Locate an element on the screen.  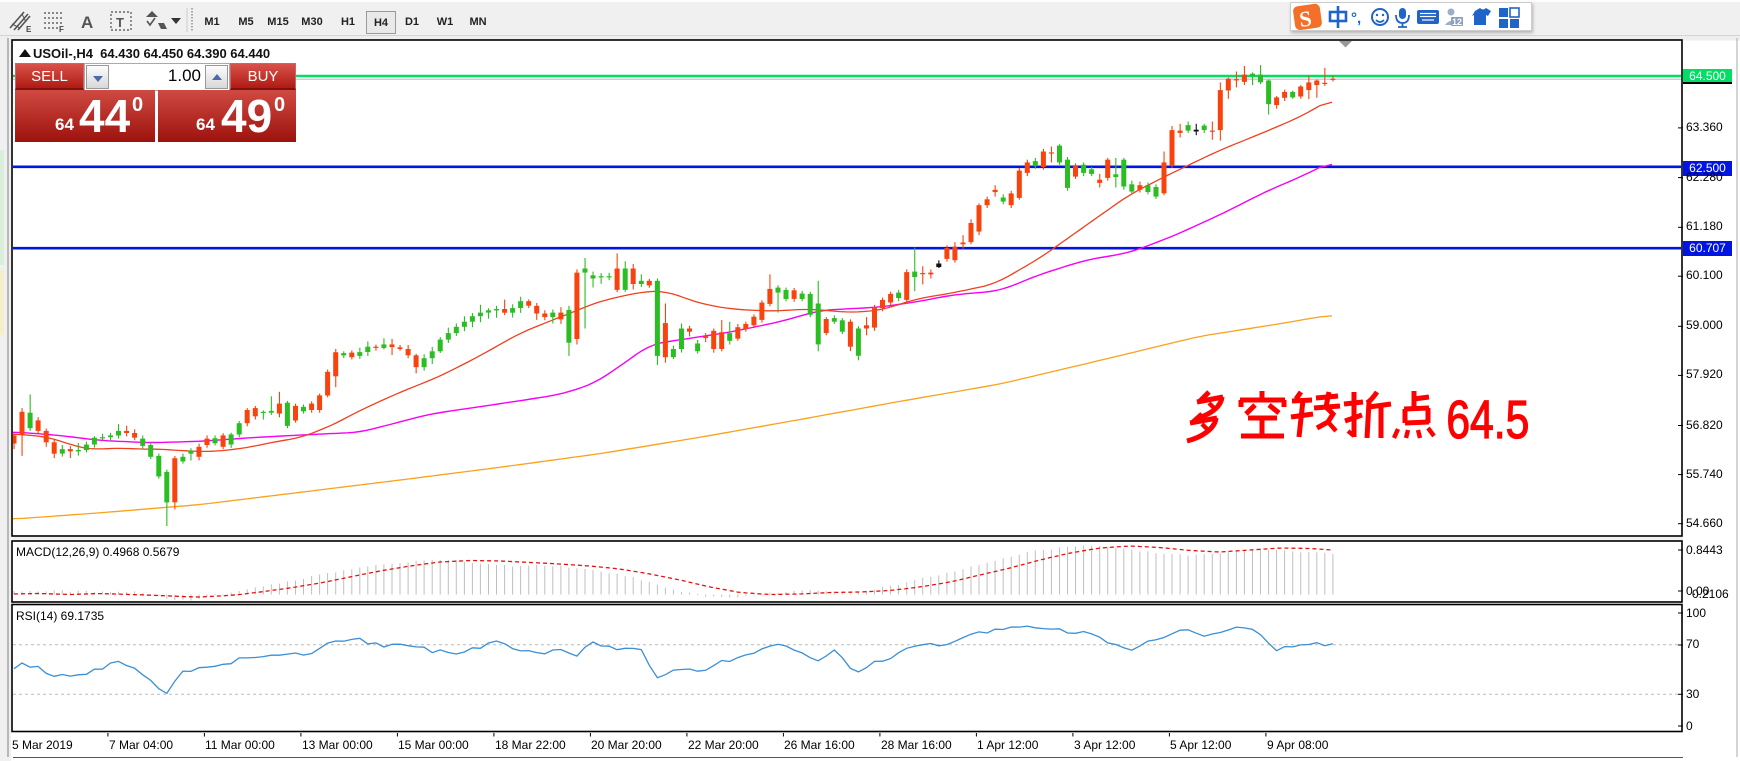
svg-text: S is located at coordinates (1306, 19).